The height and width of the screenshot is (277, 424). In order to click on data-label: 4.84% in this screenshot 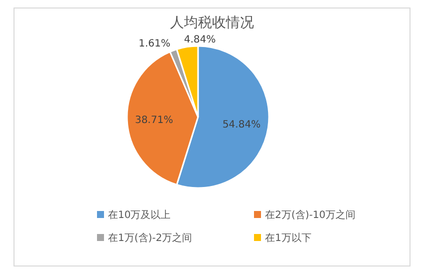, I will do `click(200, 40)`.